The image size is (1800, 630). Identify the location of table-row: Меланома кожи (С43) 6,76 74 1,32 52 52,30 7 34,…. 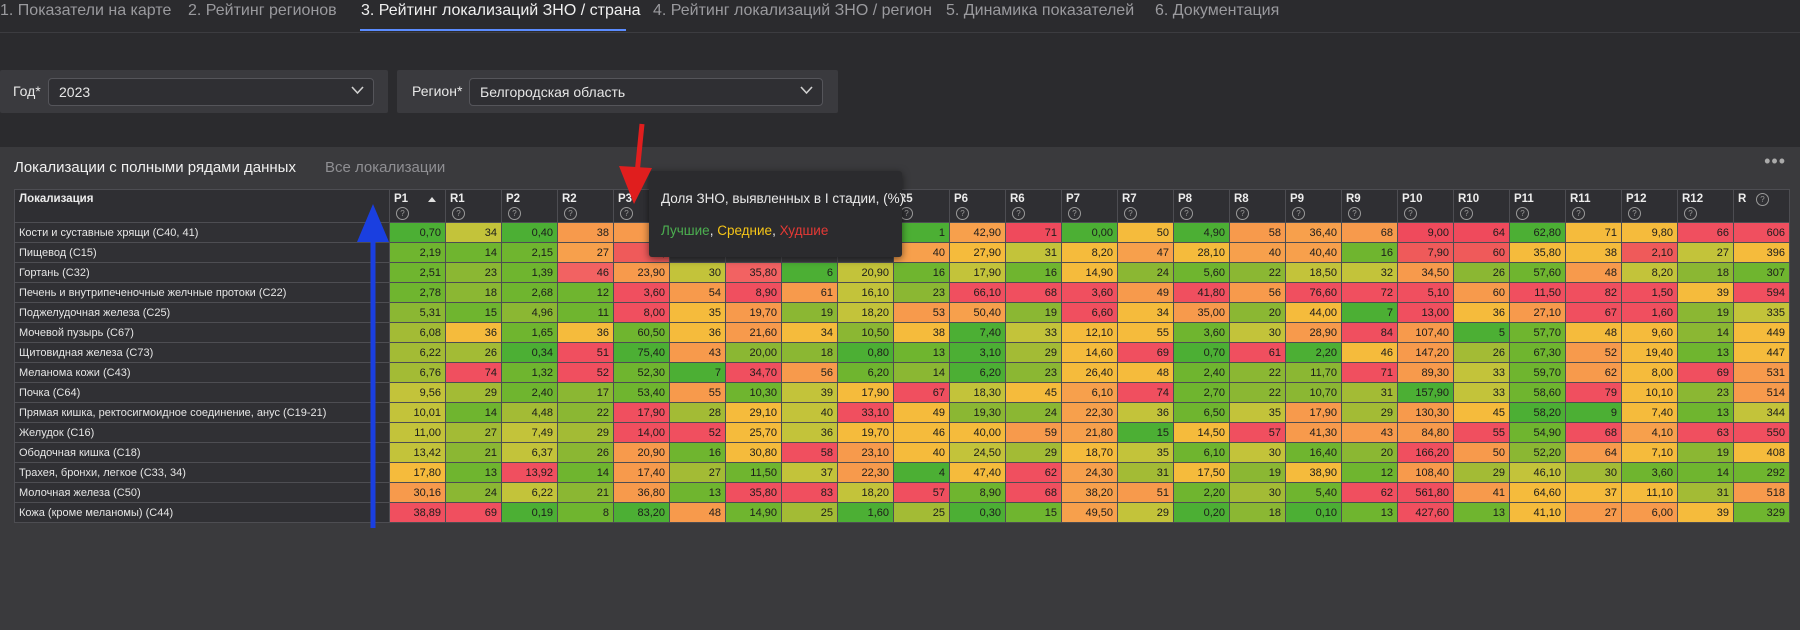
(902, 372).